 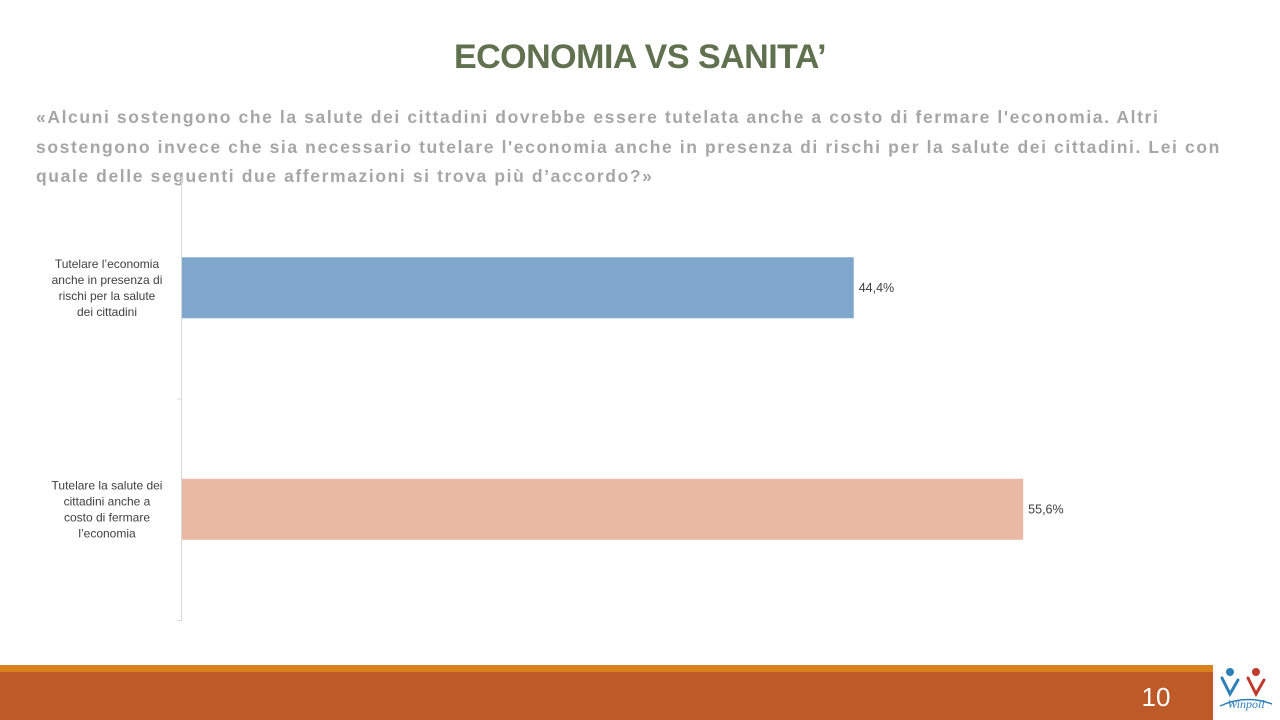 What do you see at coordinates (1045, 509) in the screenshot?
I see `data-label-2: 55,6%` at bounding box center [1045, 509].